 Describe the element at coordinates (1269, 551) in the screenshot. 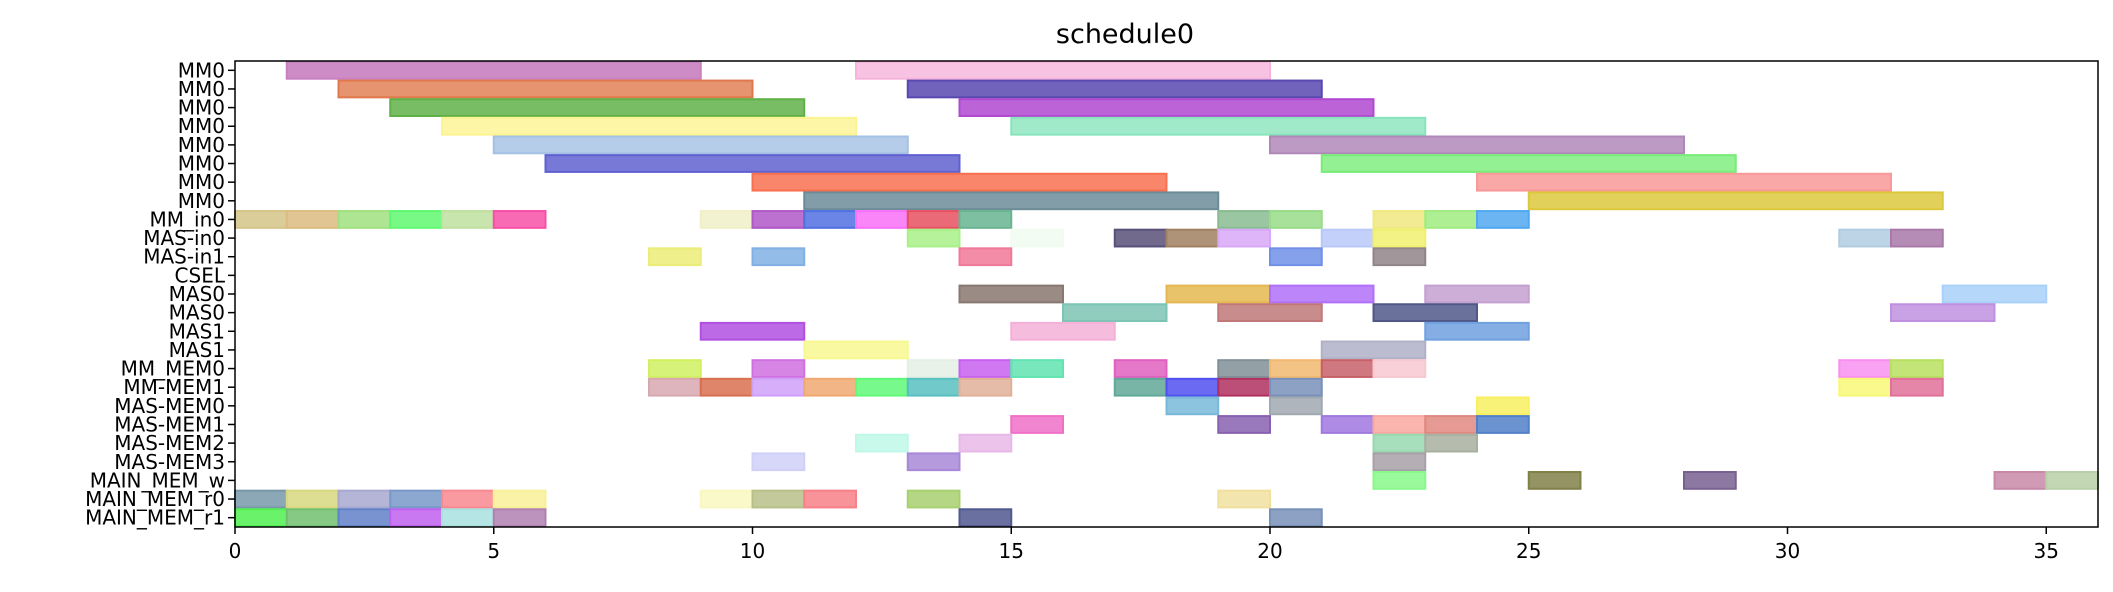

I see `x-tick-label: 20` at that location.